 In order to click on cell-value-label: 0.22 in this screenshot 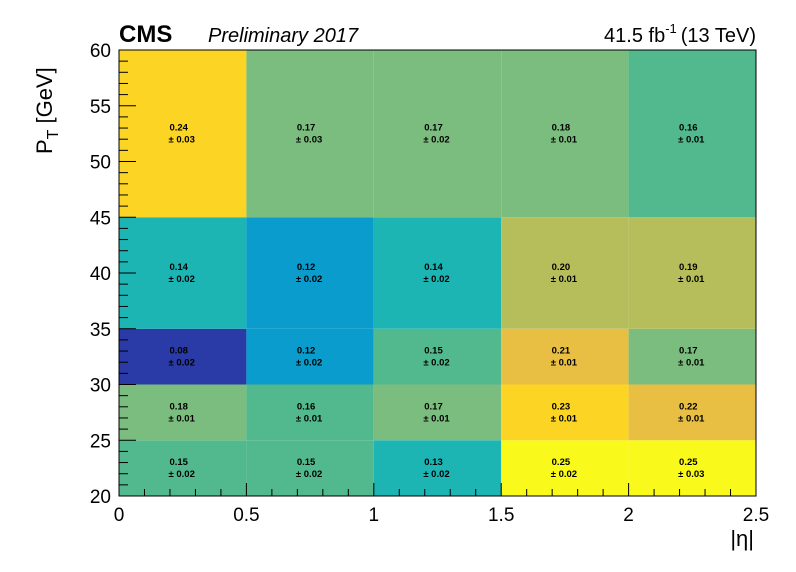, I will do `click(688, 406)`.